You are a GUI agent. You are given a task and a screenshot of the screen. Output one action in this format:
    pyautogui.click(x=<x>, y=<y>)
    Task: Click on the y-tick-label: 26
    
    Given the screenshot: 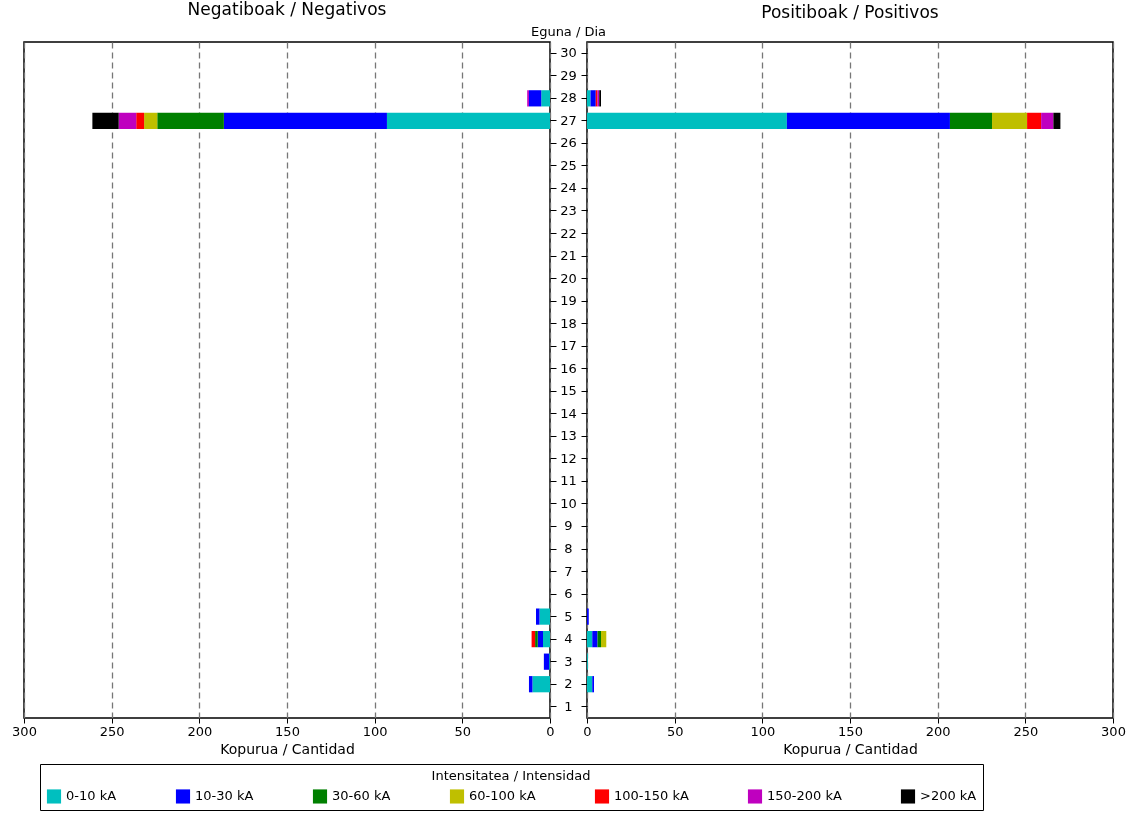 What is the action you would take?
    pyautogui.click(x=568, y=143)
    